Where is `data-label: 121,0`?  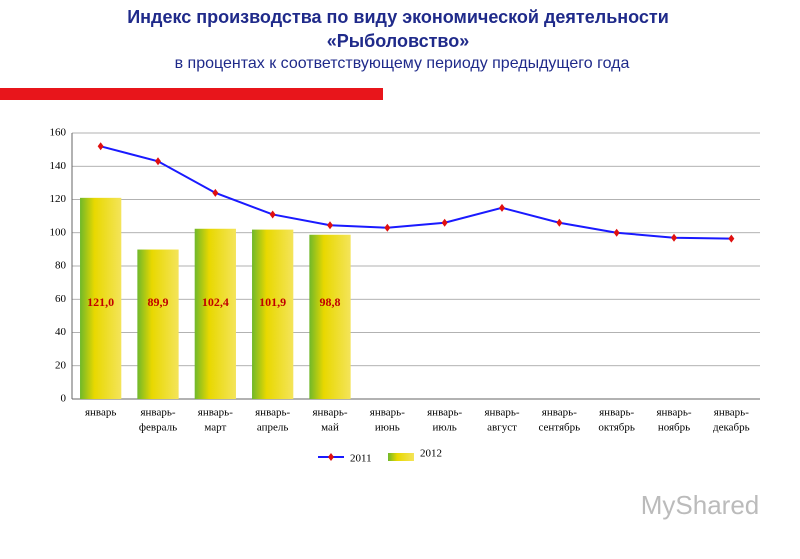 data-label: 121,0 is located at coordinates (100, 302).